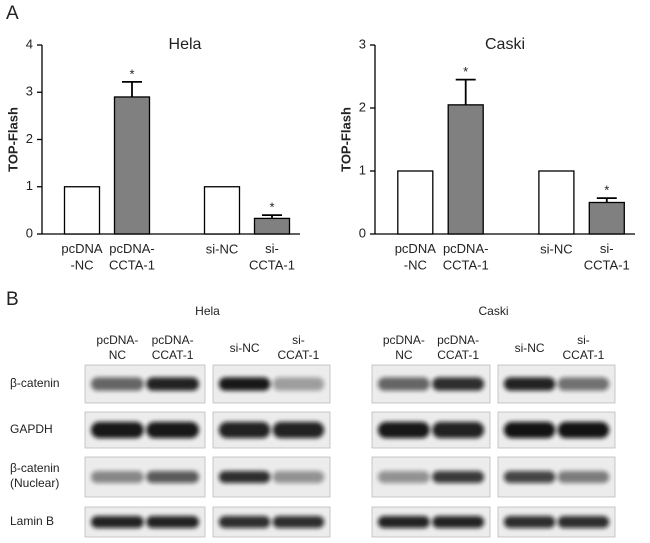 The height and width of the screenshot is (543, 650). Describe the element at coordinates (505, 44) in the screenshot. I see `chart-title: Caski` at that location.